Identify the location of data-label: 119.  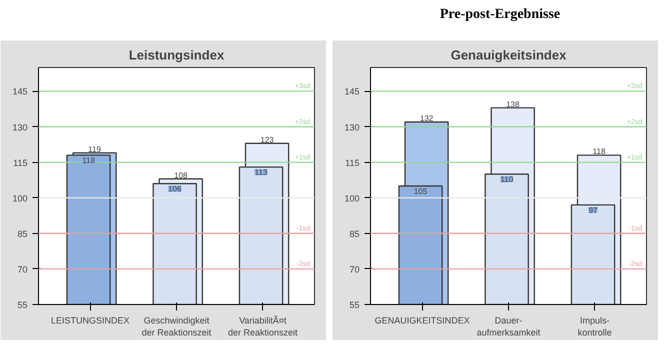
(95, 149).